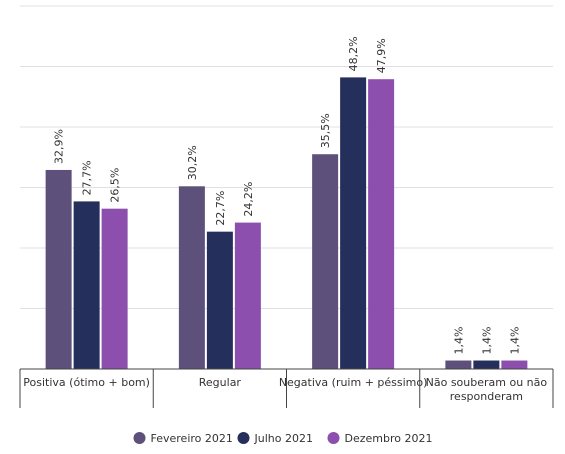 The image size is (565, 454). What do you see at coordinates (389, 438) in the screenshot?
I see `legend-item: Dezembro 2021` at bounding box center [389, 438].